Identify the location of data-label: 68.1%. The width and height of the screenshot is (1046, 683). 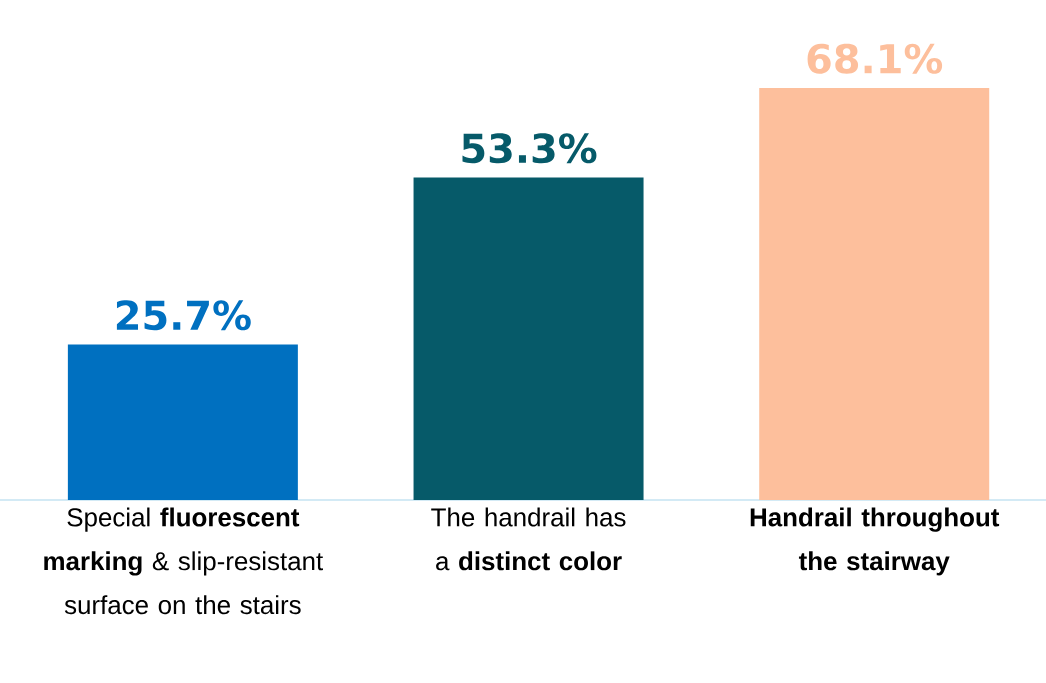
(875, 58).